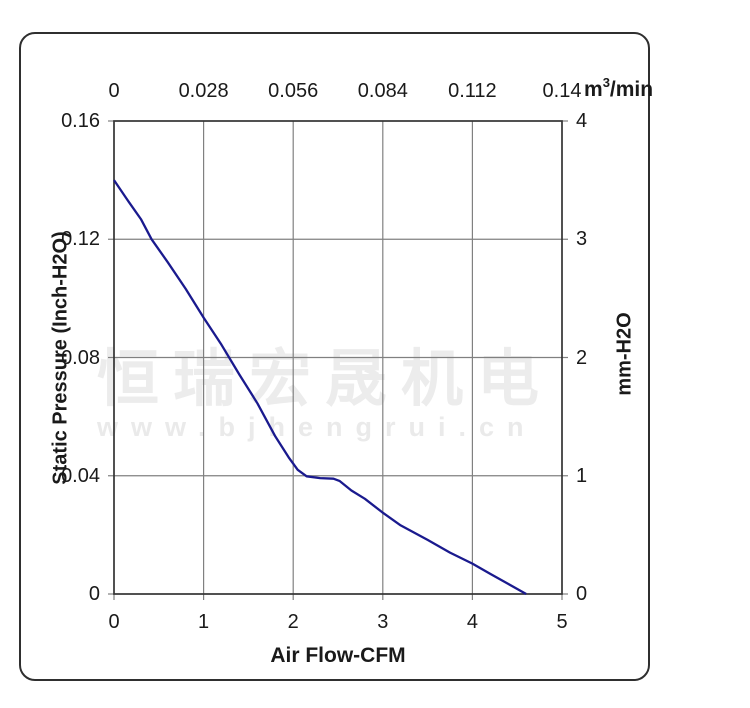 The width and height of the screenshot is (750, 708). What do you see at coordinates (562, 91) in the screenshot?
I see `top-tick-label-0.14: 0.14` at bounding box center [562, 91].